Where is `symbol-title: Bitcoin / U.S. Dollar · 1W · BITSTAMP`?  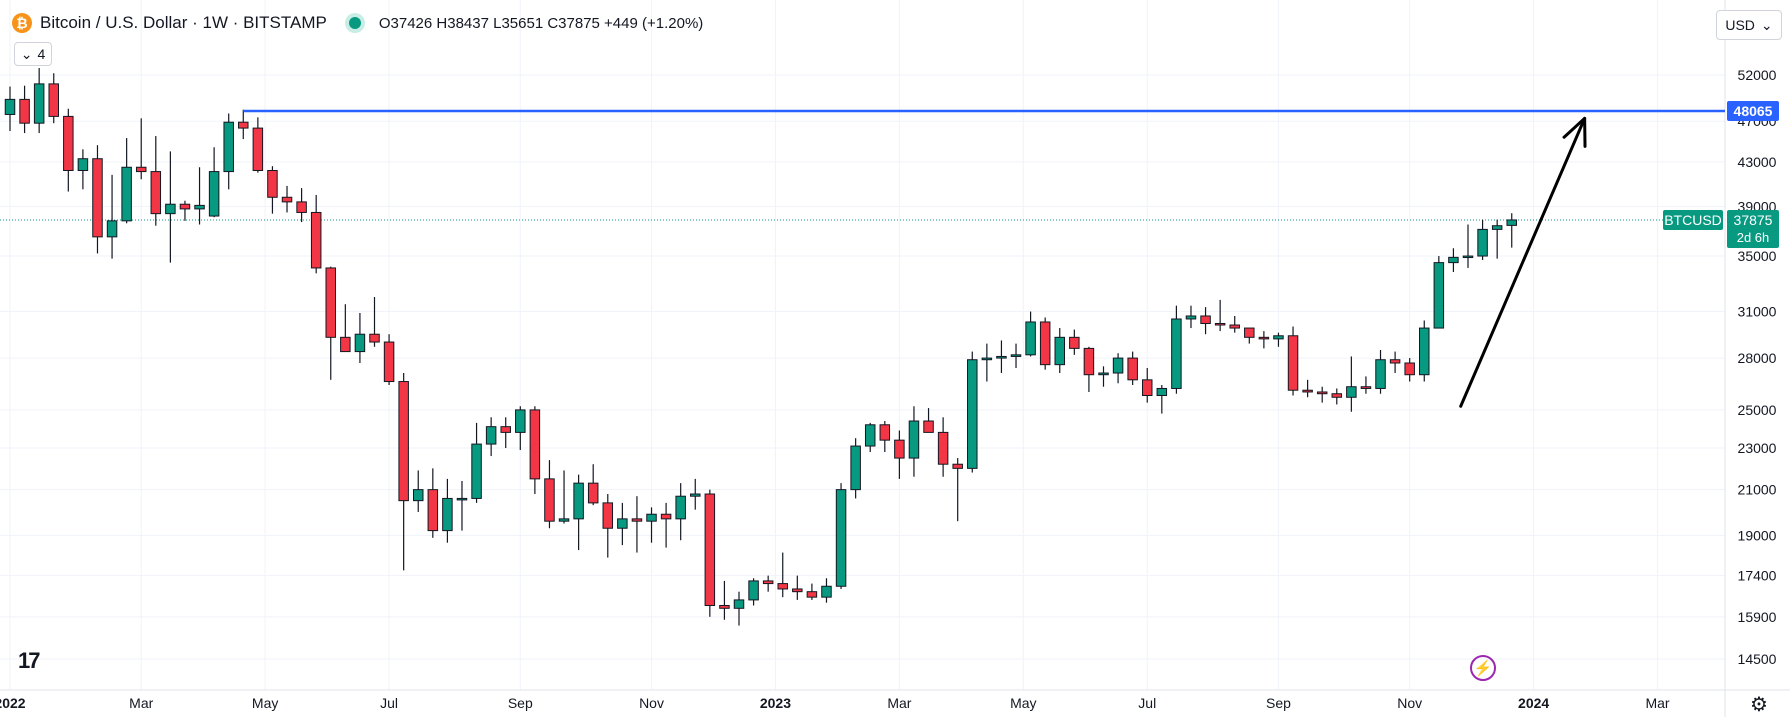
symbol-title: Bitcoin / U.S. Dollar · 1W · BITSTAMP is located at coordinates (183, 22).